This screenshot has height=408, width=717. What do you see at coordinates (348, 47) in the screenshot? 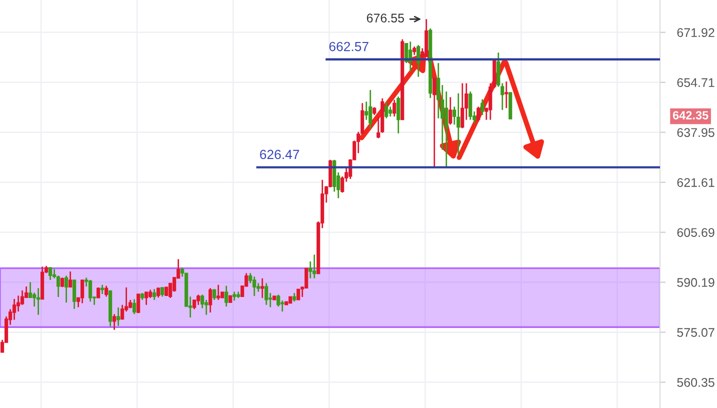
I see `ref-line-label: 662.57` at bounding box center [348, 47].